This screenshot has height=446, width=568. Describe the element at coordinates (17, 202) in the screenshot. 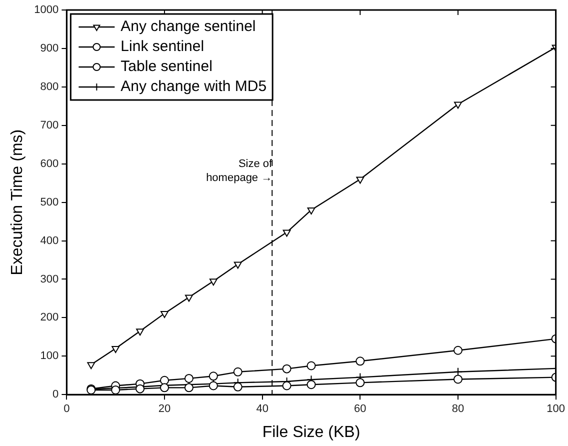

I see `y-axis-title: Execution Time (ms)` at that location.